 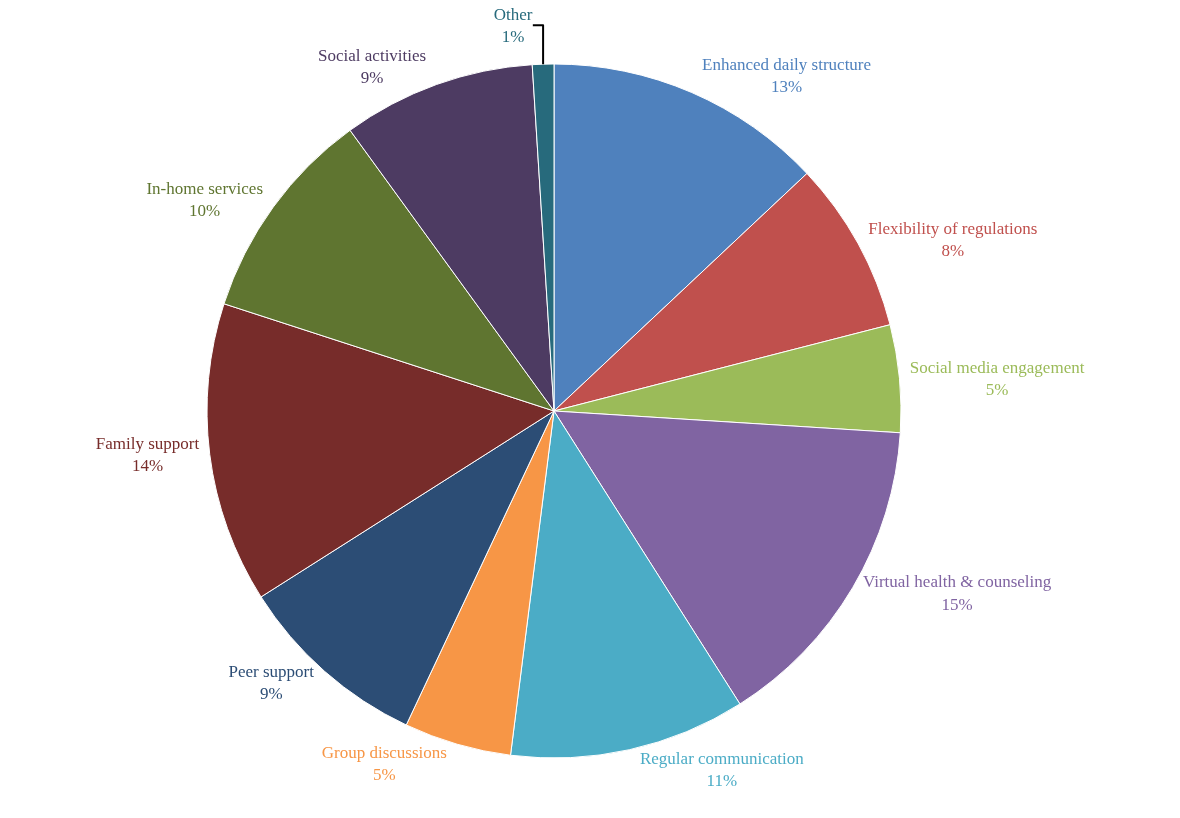 I want to click on data-label: 8%, so click(x=953, y=250).